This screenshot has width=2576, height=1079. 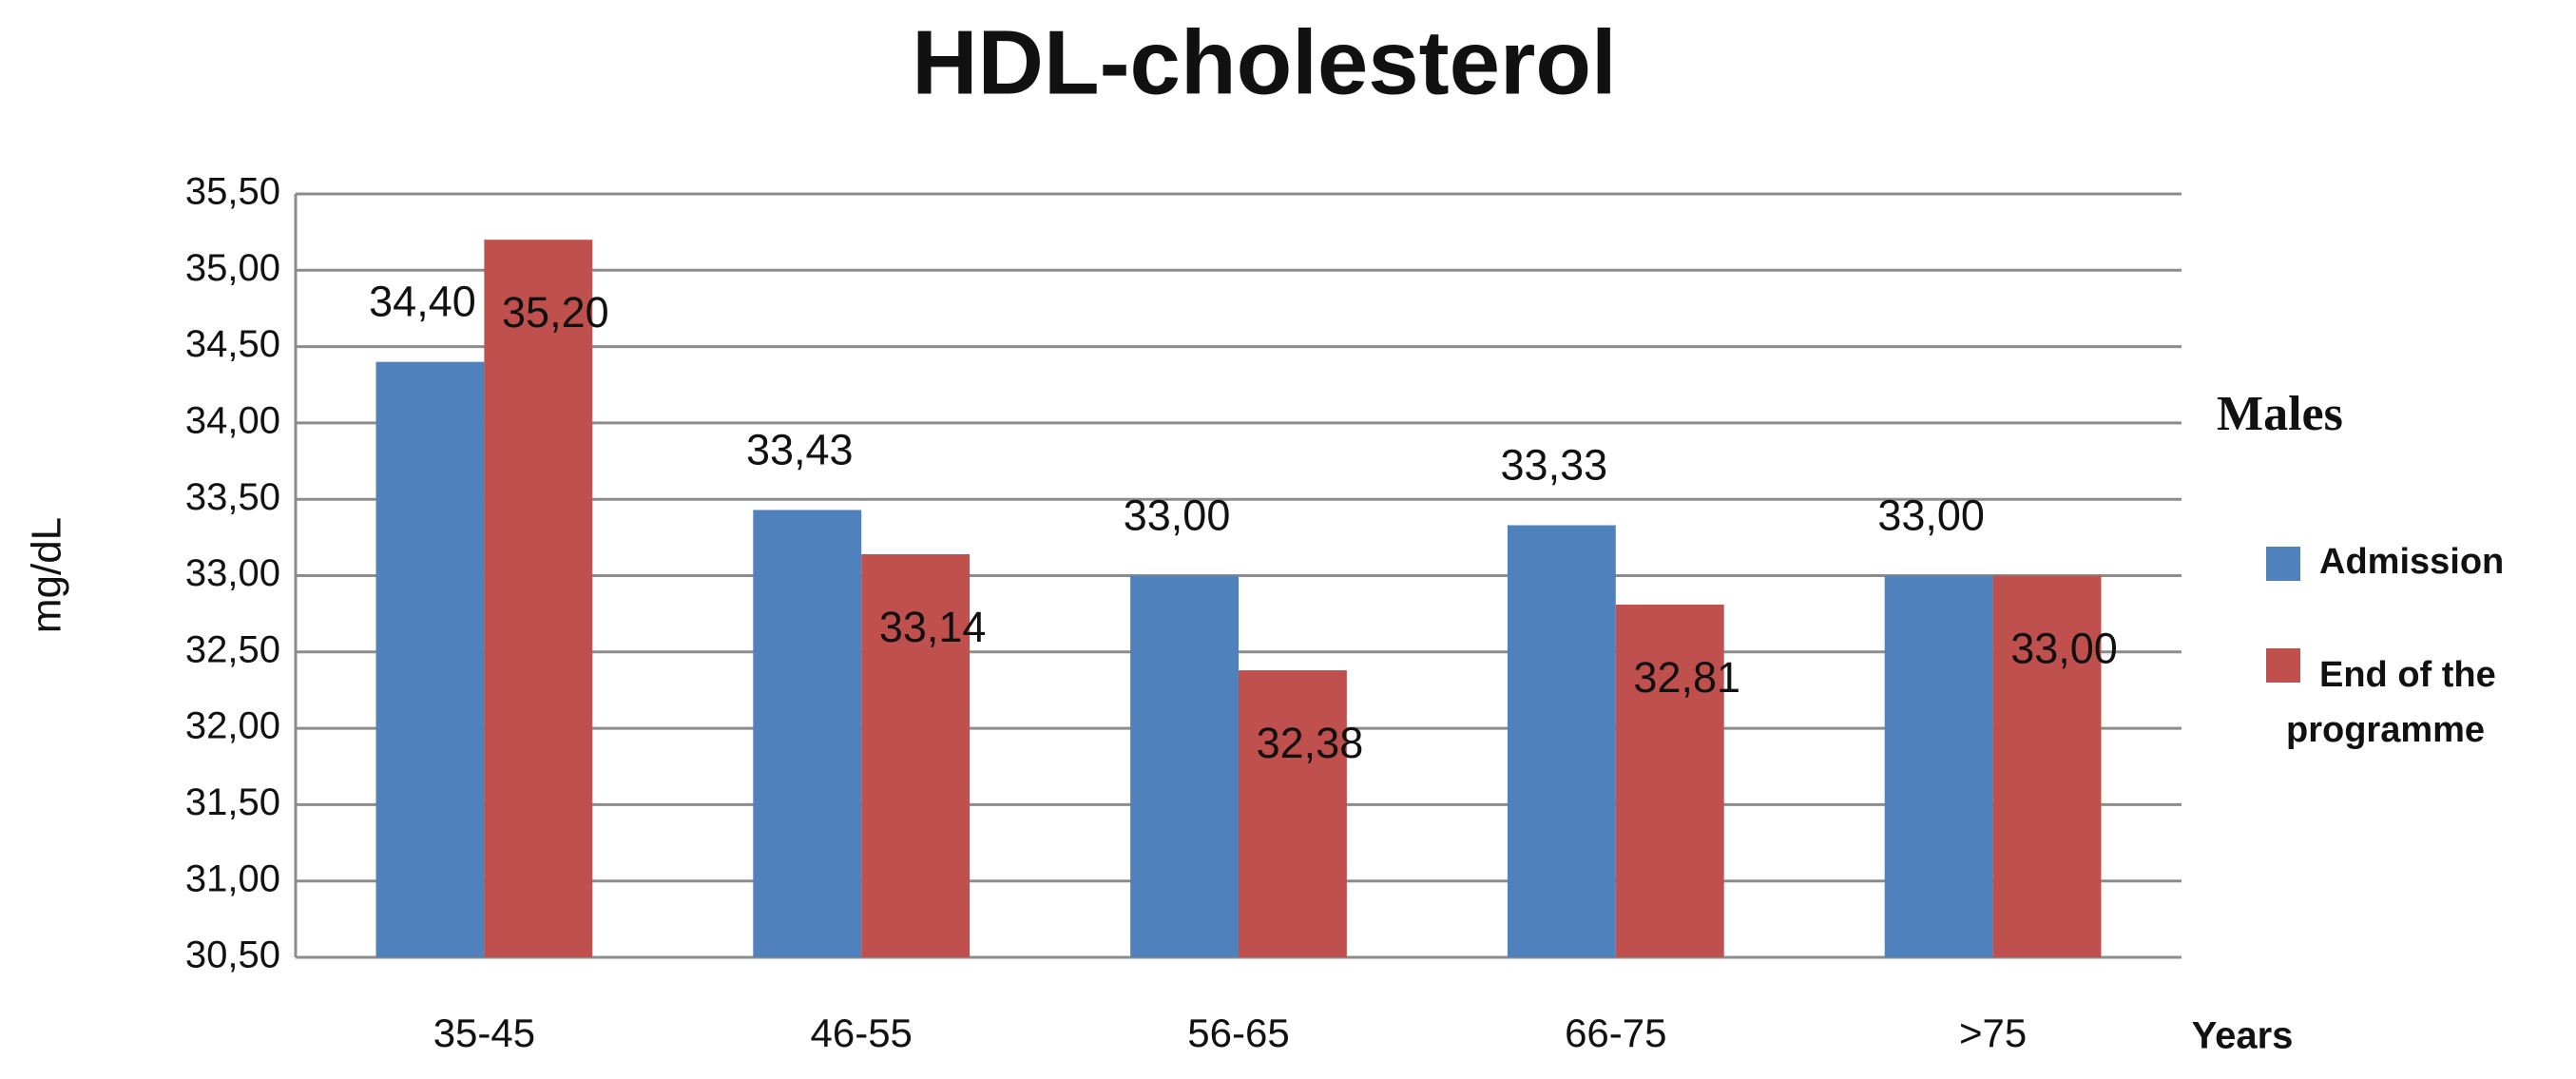 I want to click on data-label: 32,38, so click(x=1311, y=743).